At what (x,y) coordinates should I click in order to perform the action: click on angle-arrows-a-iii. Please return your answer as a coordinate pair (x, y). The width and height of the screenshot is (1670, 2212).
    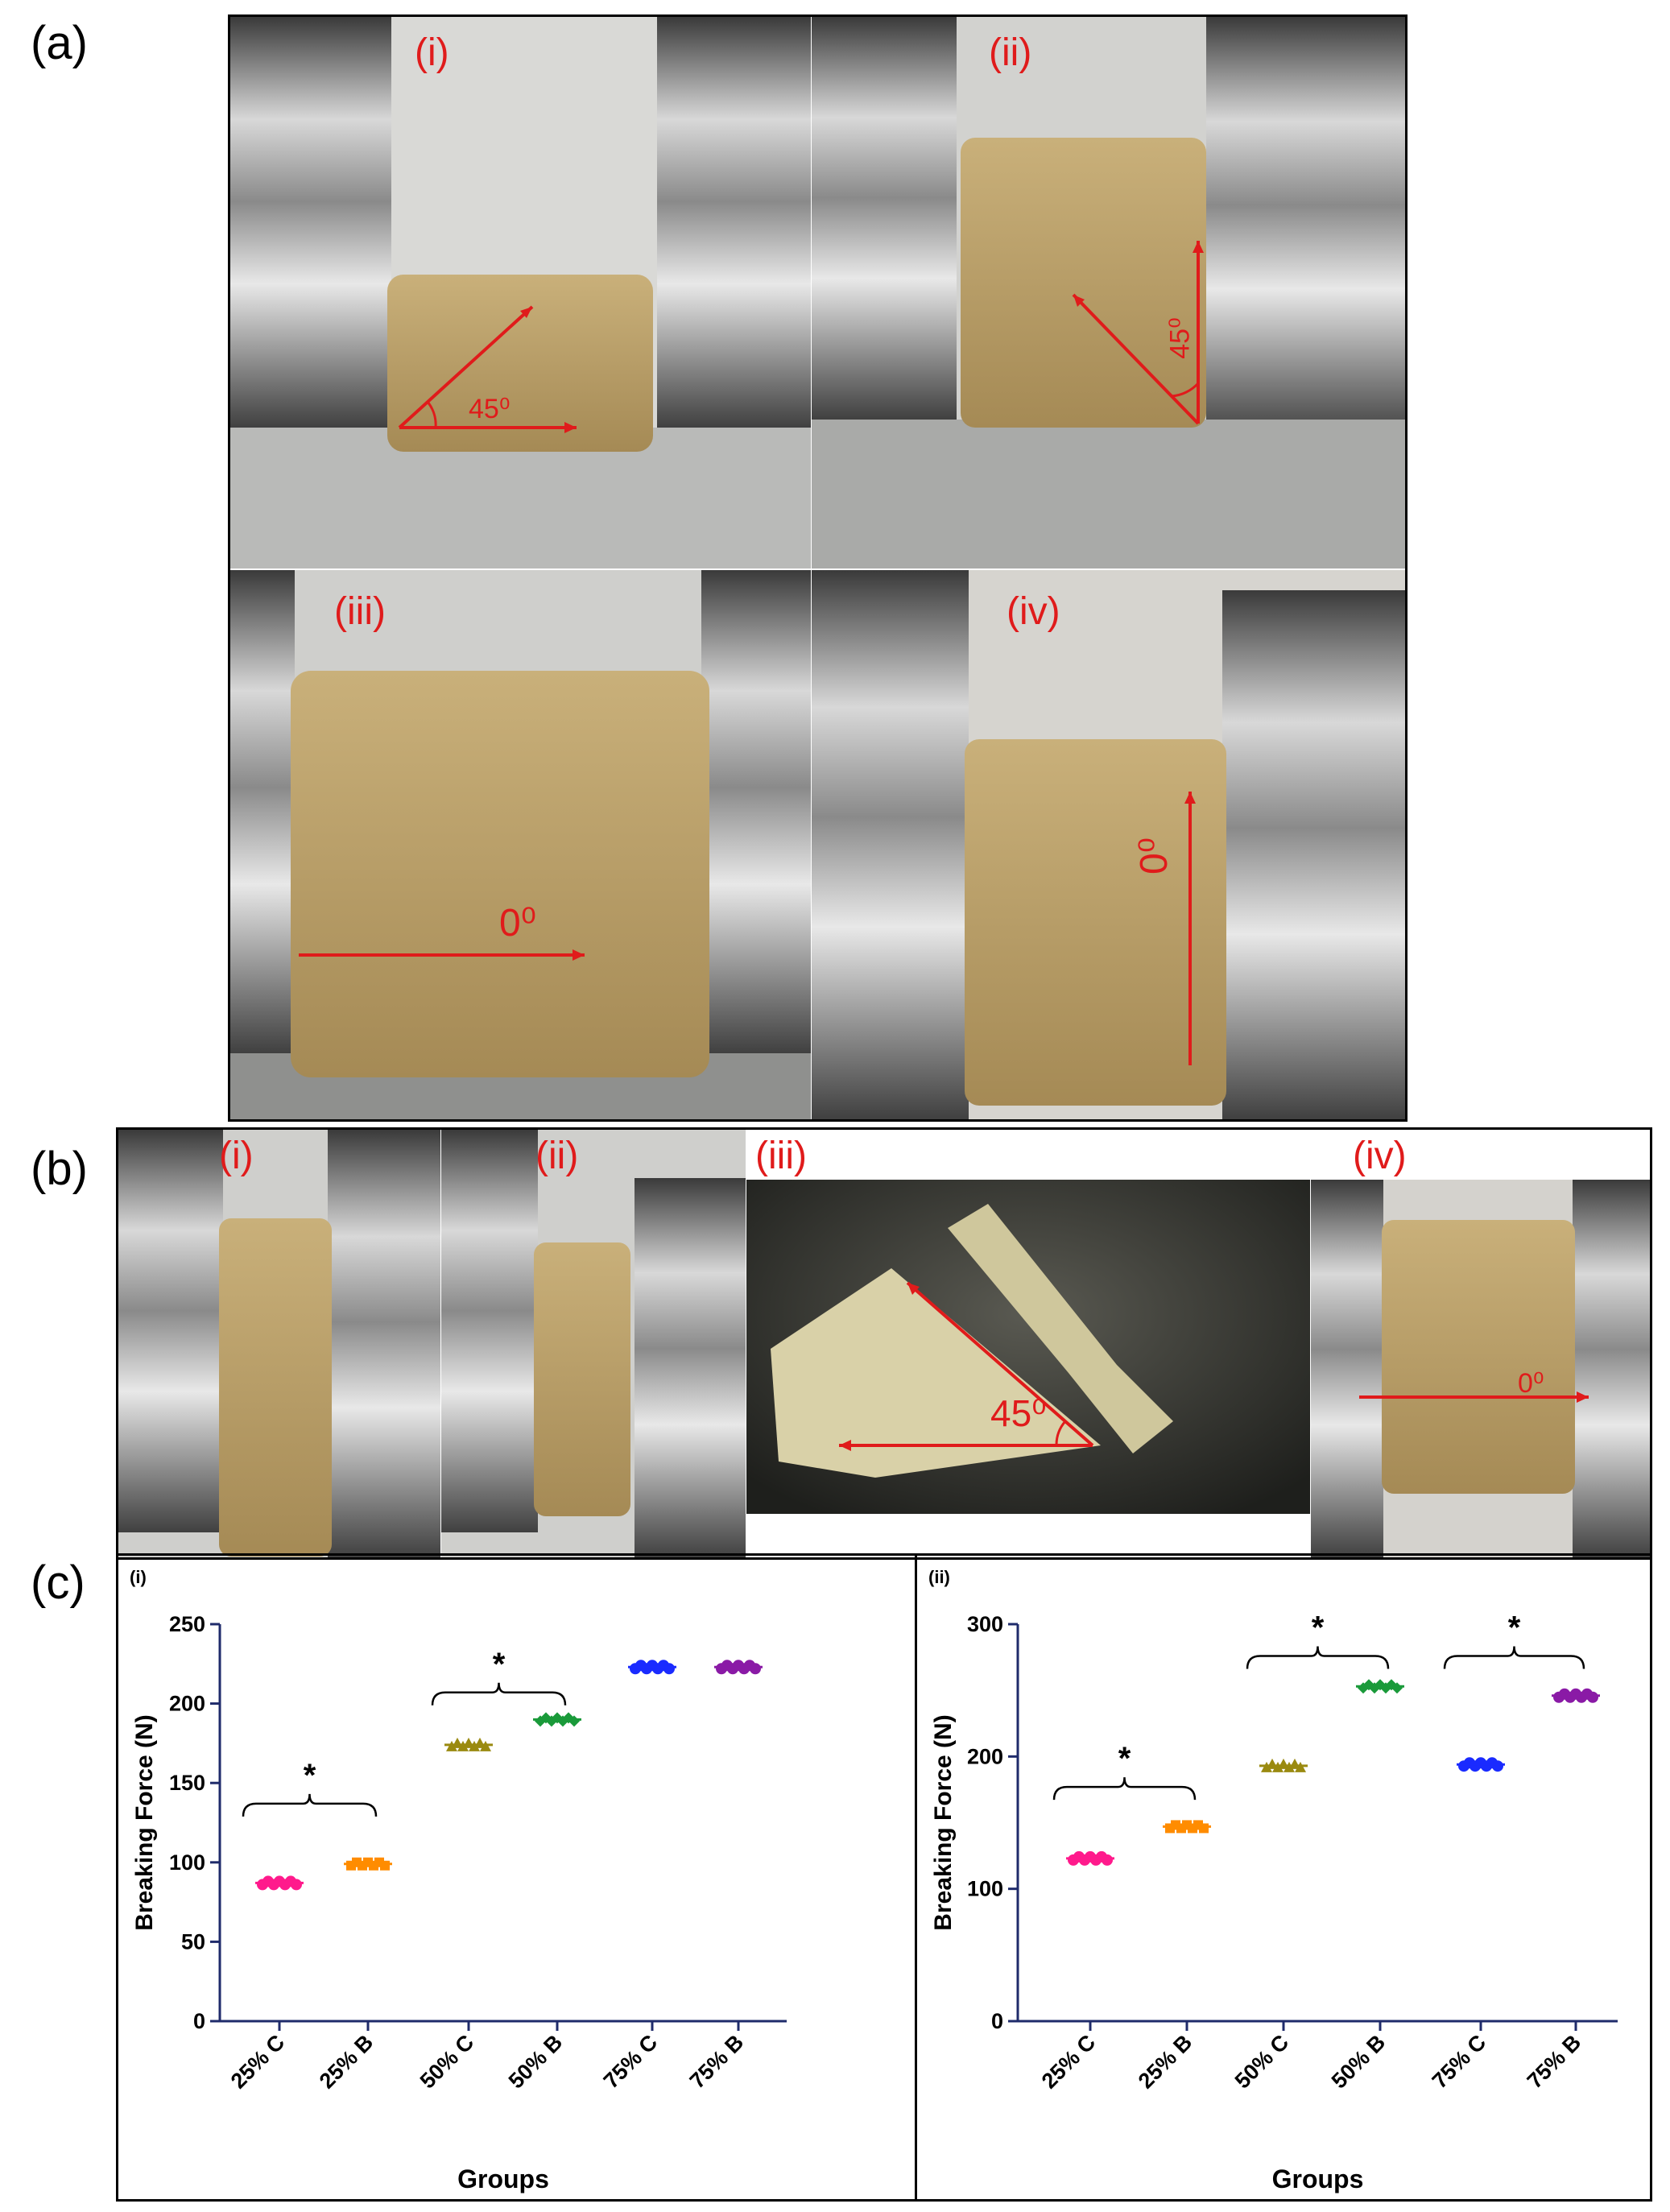
    Looking at the image, I should click on (442, 955).